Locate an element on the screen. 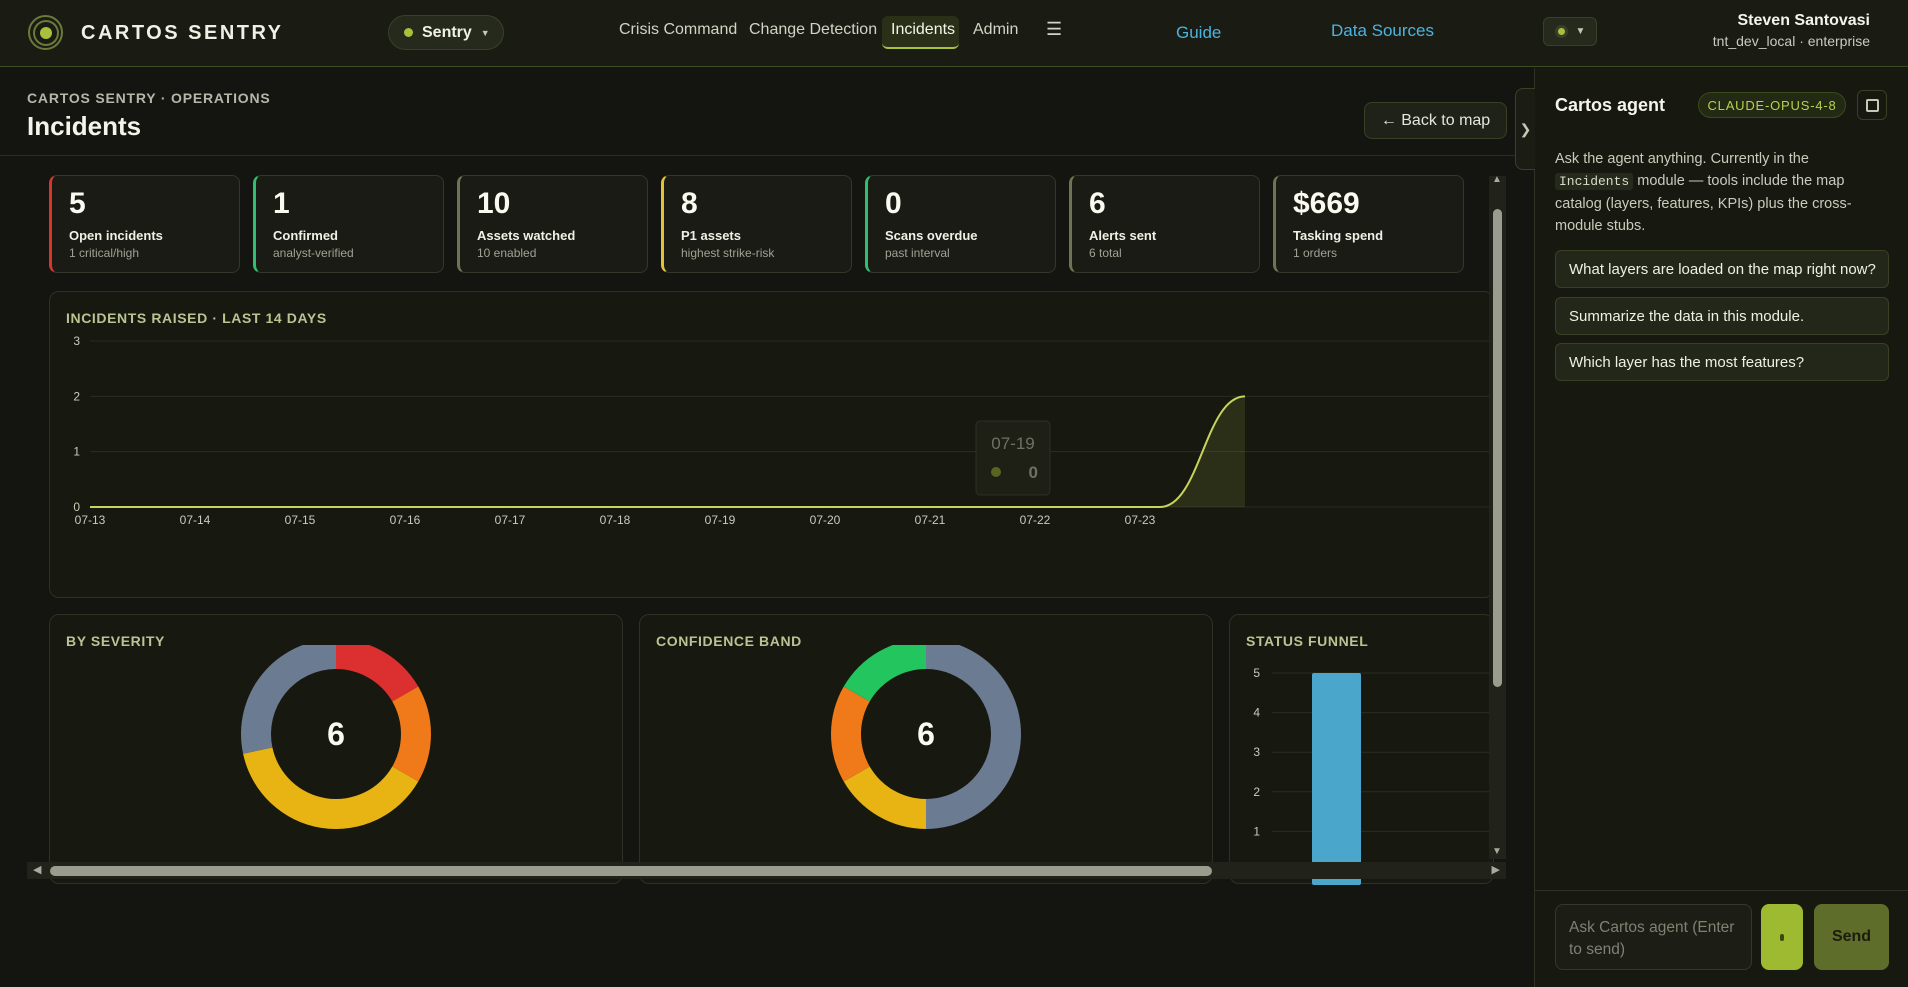  scroll-up-icon: ▲ is located at coordinates (1497, 179).